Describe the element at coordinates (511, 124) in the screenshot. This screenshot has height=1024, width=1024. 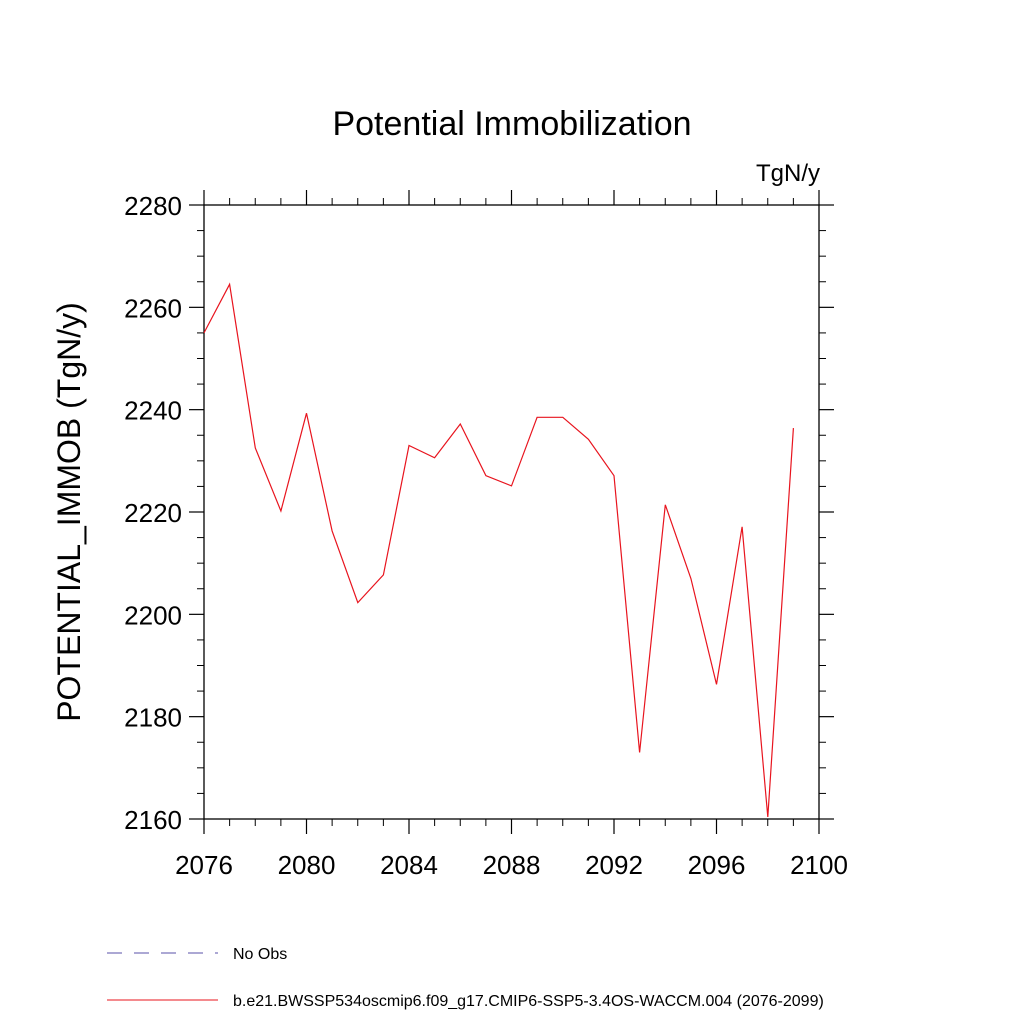
I see `chart-title: Potential Immobilization` at that location.